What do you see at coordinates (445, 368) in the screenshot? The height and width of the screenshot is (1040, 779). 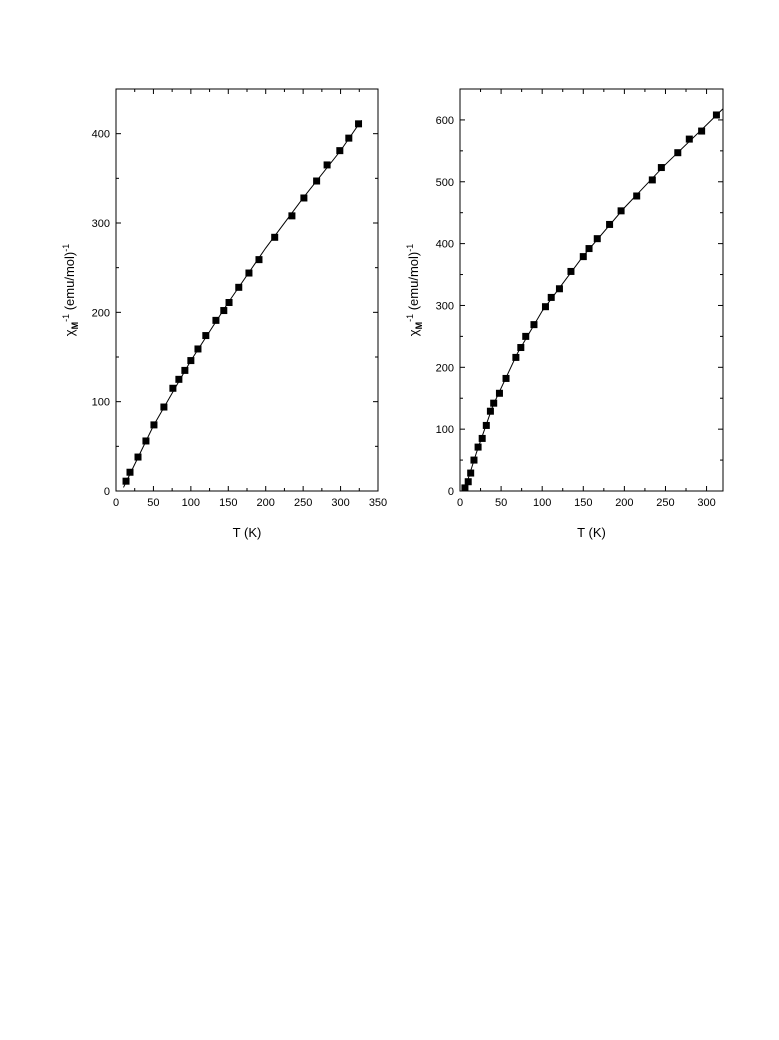 I see `y-tick-label: 200` at bounding box center [445, 368].